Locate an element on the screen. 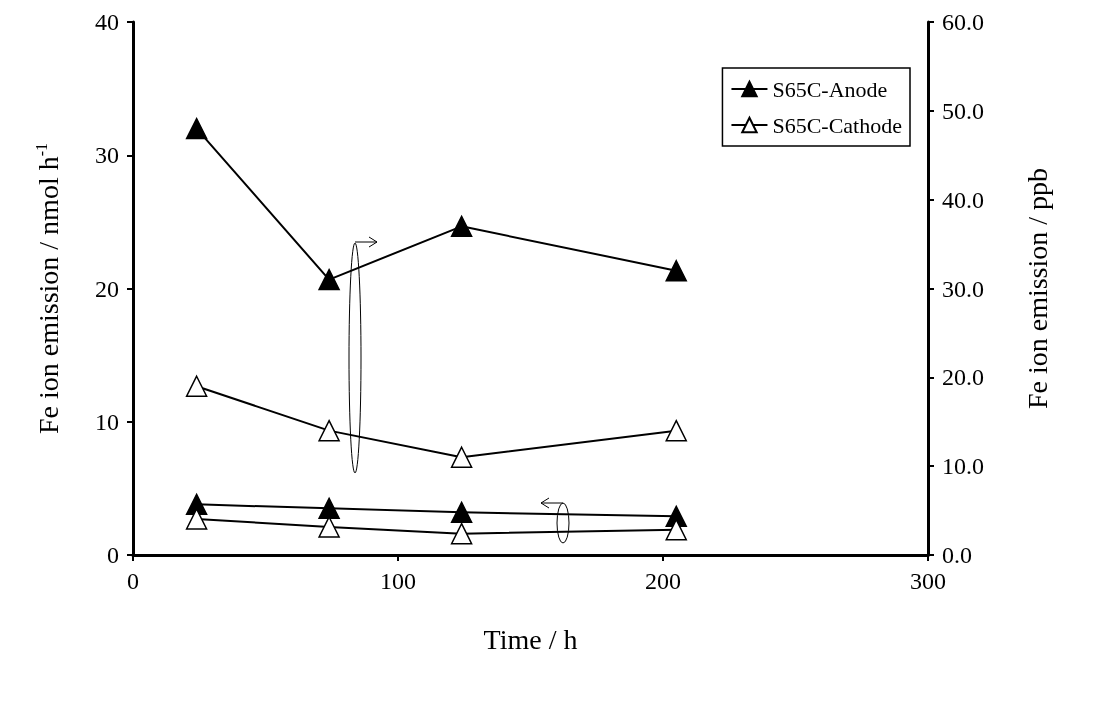  y-tick-label: 20 is located at coordinates (107, 288).